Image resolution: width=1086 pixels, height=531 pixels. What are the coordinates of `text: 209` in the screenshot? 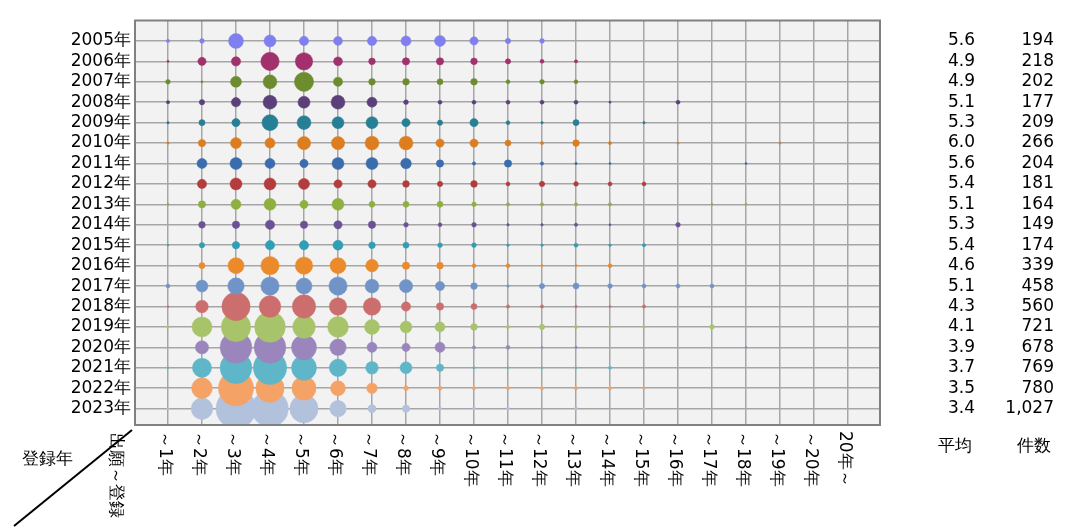 It's located at (1037, 121).